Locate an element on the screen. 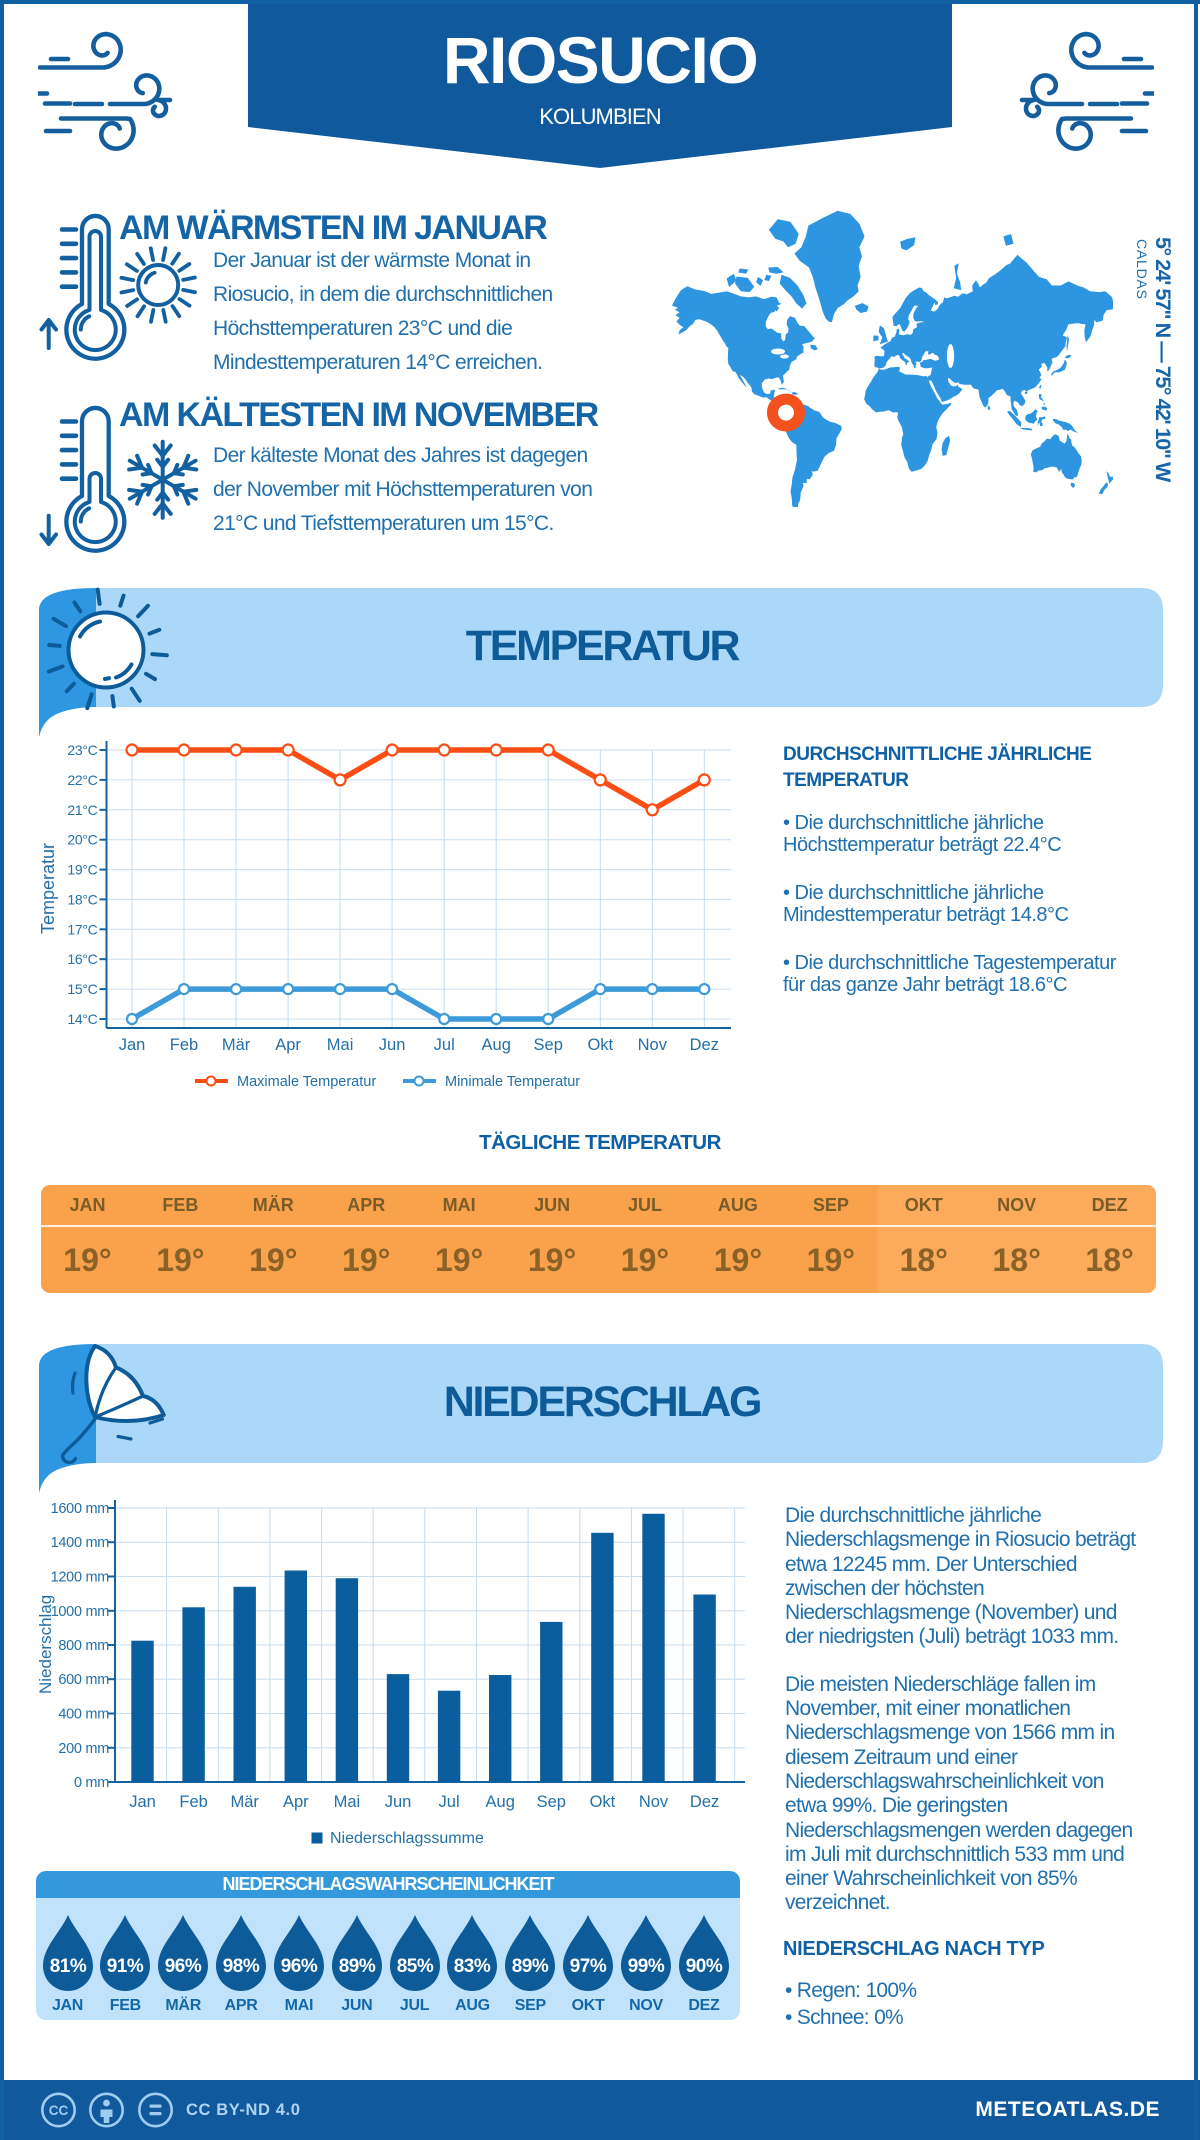 This screenshot has width=1200, height=2140. svg-text: CC is located at coordinates (59, 2110).